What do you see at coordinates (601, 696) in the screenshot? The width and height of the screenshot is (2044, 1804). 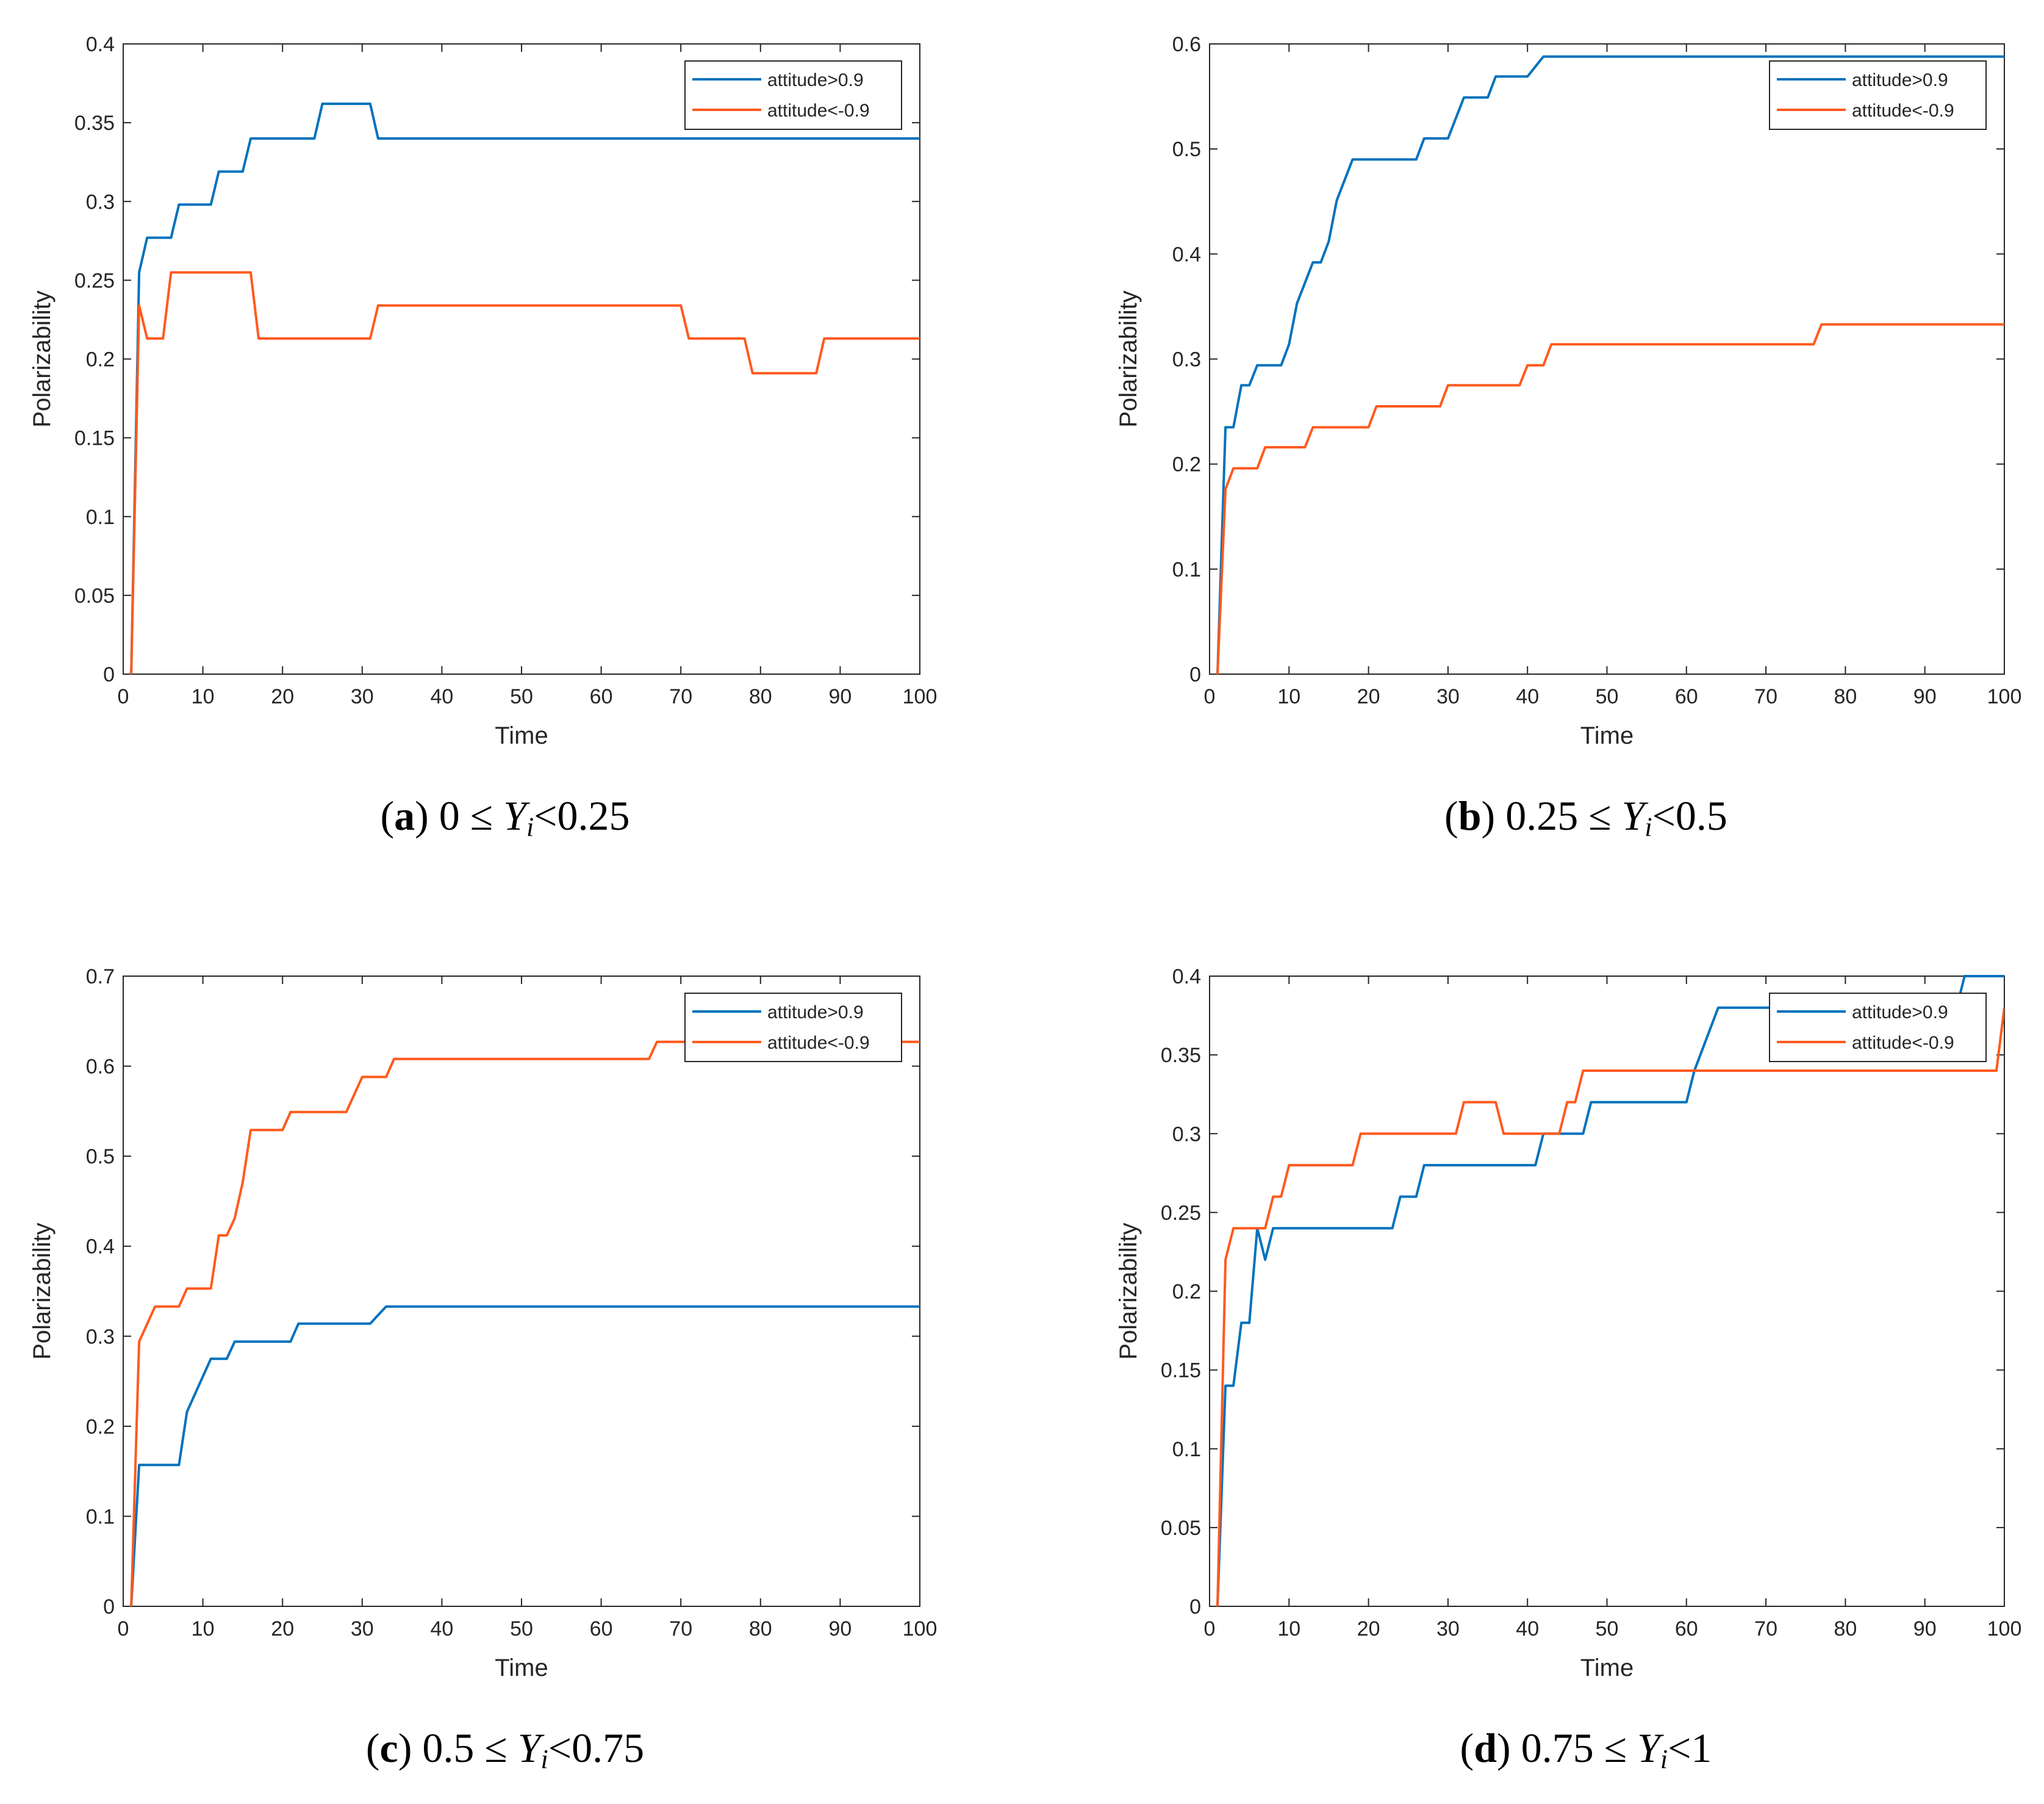 I see `x-tick-label: 60` at bounding box center [601, 696].